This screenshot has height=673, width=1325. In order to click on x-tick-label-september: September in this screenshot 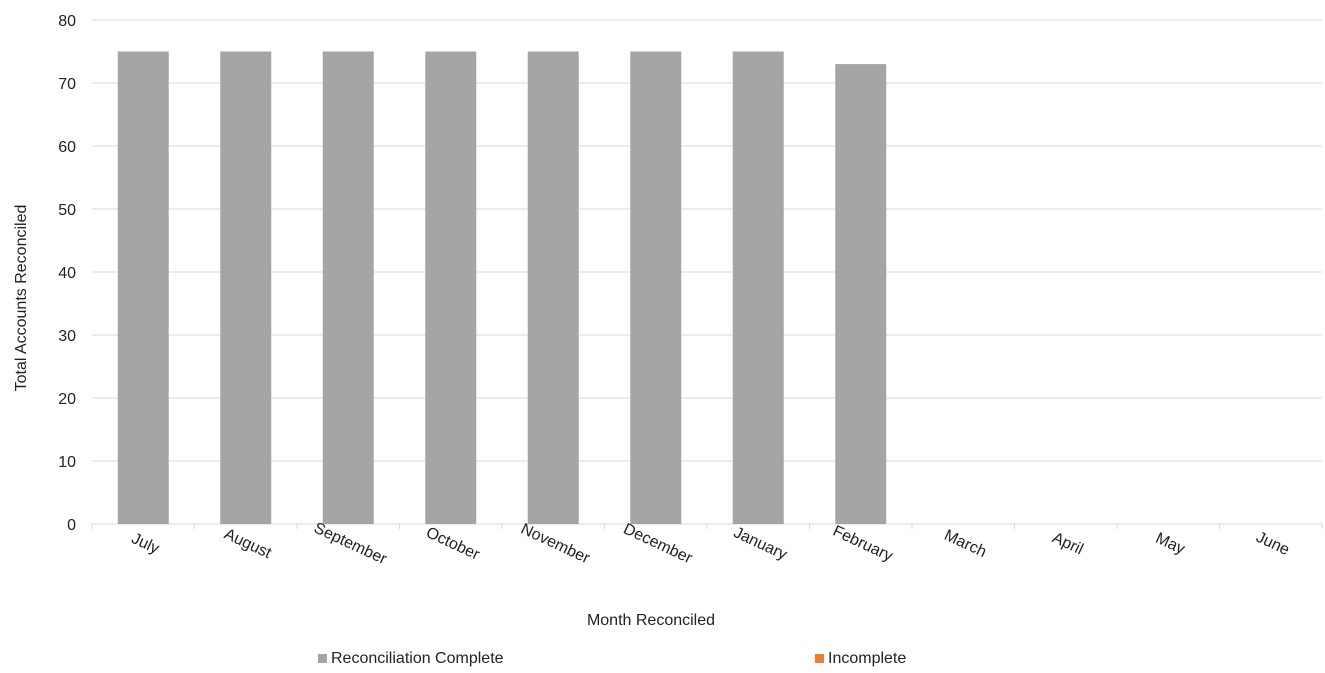, I will do `click(350, 544)`.